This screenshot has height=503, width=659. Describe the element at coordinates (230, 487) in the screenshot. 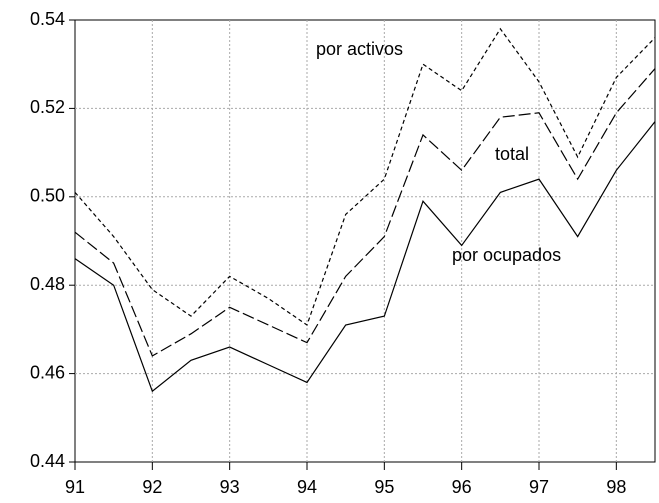

I see `x-tick-label: 93` at that location.